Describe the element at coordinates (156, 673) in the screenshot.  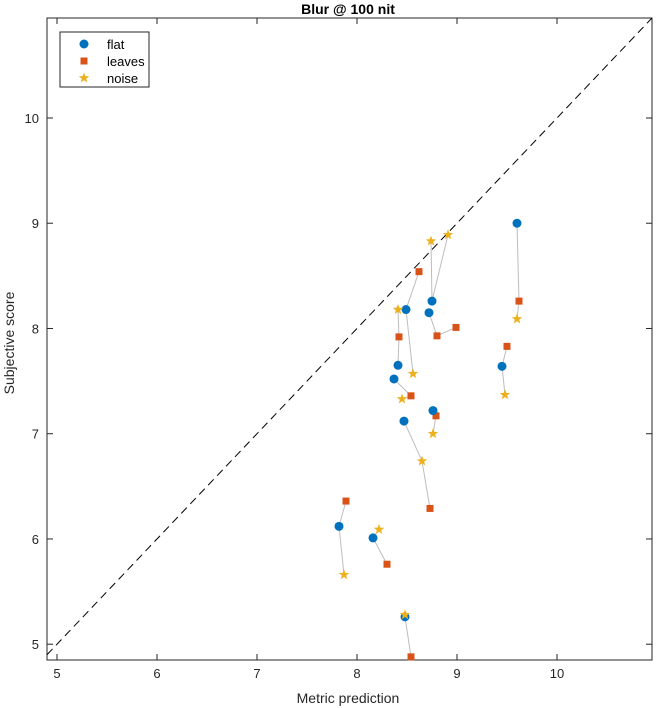
I see `x-tick-label: 6` at that location.